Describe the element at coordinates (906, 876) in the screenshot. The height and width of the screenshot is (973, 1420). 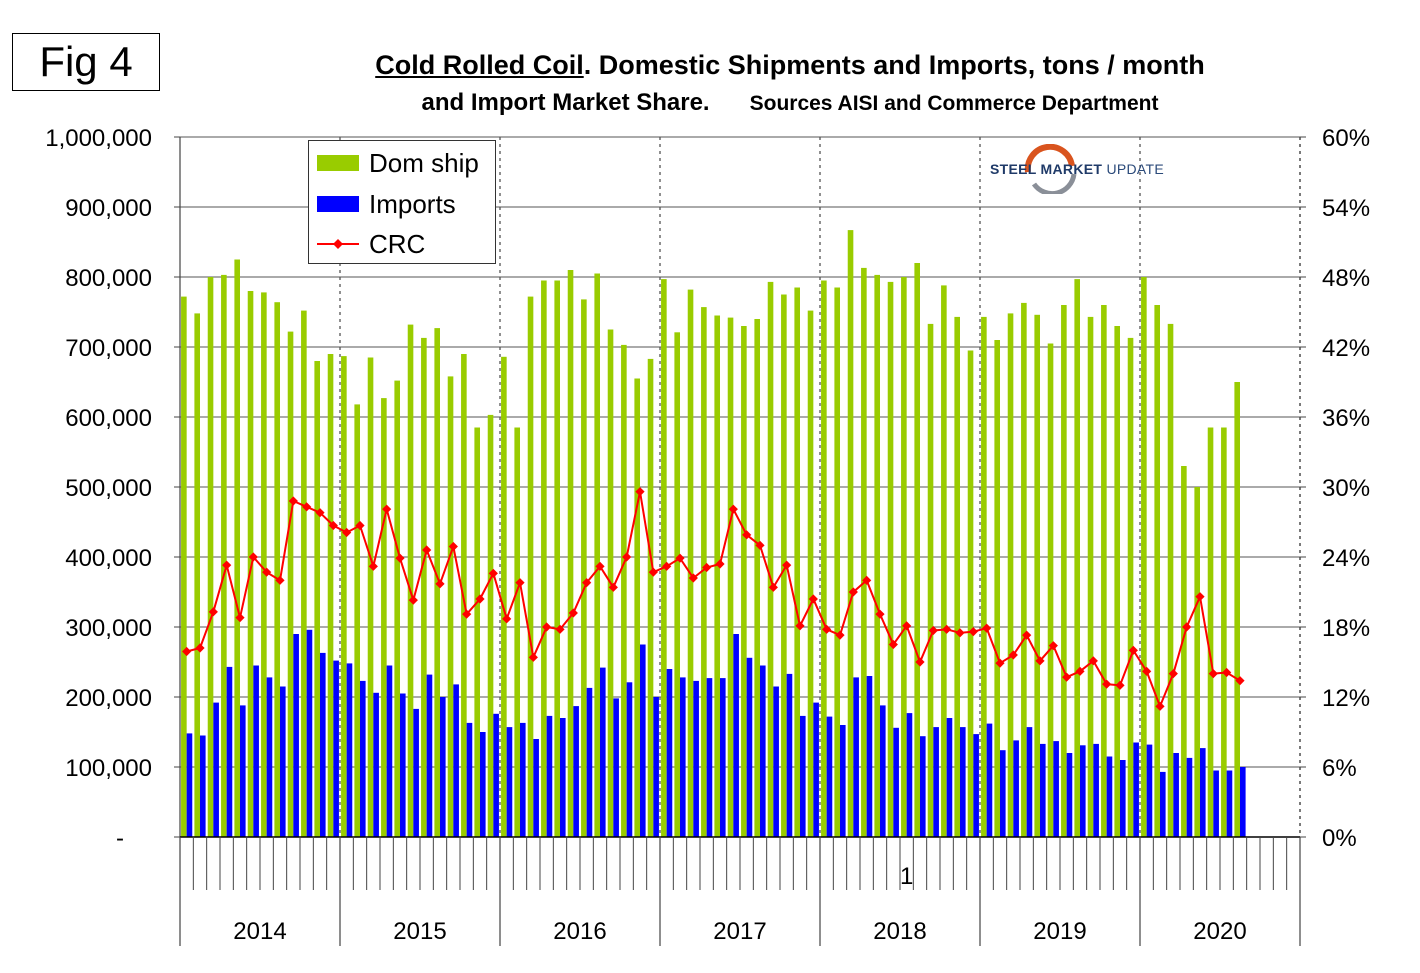
I see `category-label: 1` at that location.